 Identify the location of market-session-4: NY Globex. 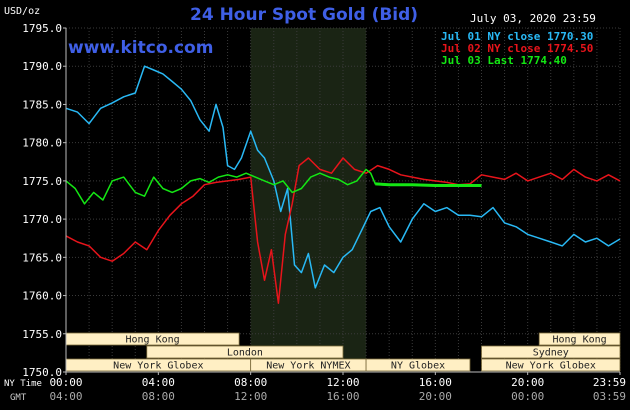
(418, 365).